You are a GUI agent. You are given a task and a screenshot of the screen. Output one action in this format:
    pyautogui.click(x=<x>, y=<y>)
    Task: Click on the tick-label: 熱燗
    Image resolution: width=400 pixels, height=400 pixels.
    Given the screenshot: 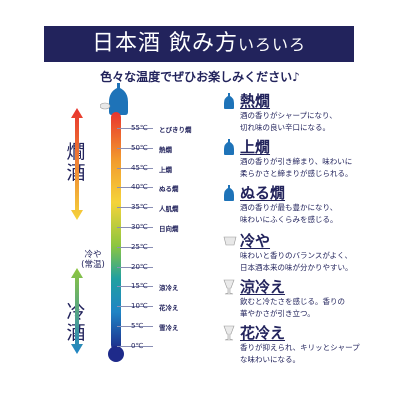 What is the action you would take?
    pyautogui.click(x=165, y=149)
    